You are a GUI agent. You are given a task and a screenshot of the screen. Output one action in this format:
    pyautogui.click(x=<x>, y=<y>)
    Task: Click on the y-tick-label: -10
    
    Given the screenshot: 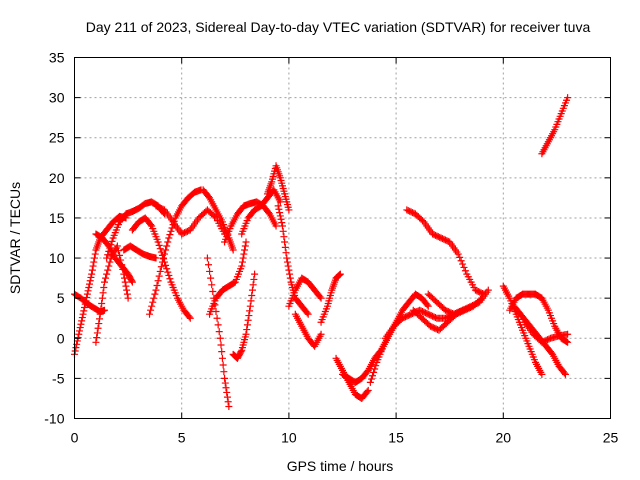 What is the action you would take?
    pyautogui.click(x=54, y=419)
    